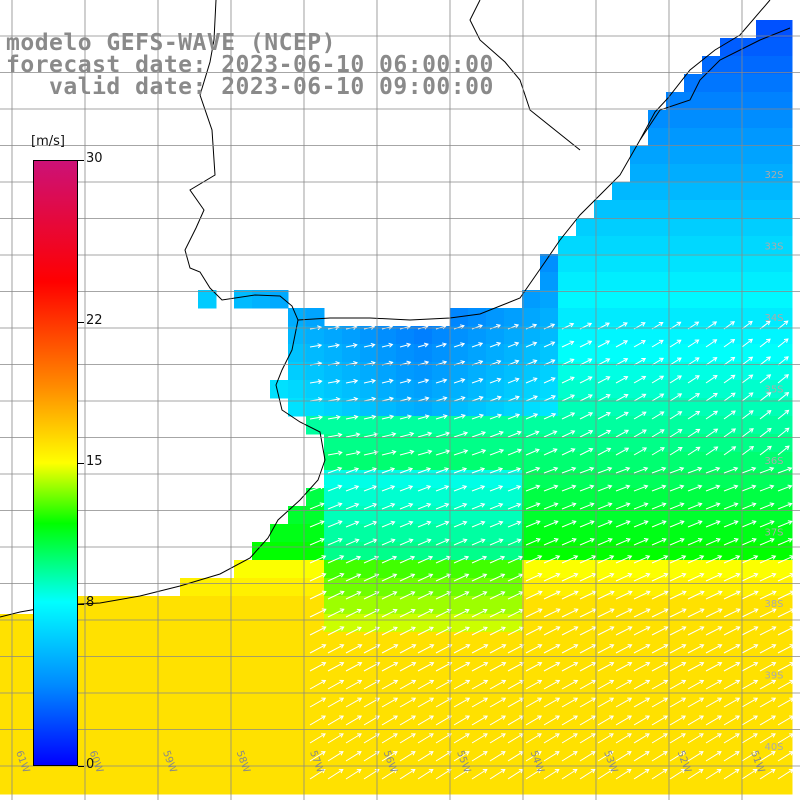 This screenshot has height=800, width=800. I want to click on colorbar-tick-label: 8, so click(90, 603).